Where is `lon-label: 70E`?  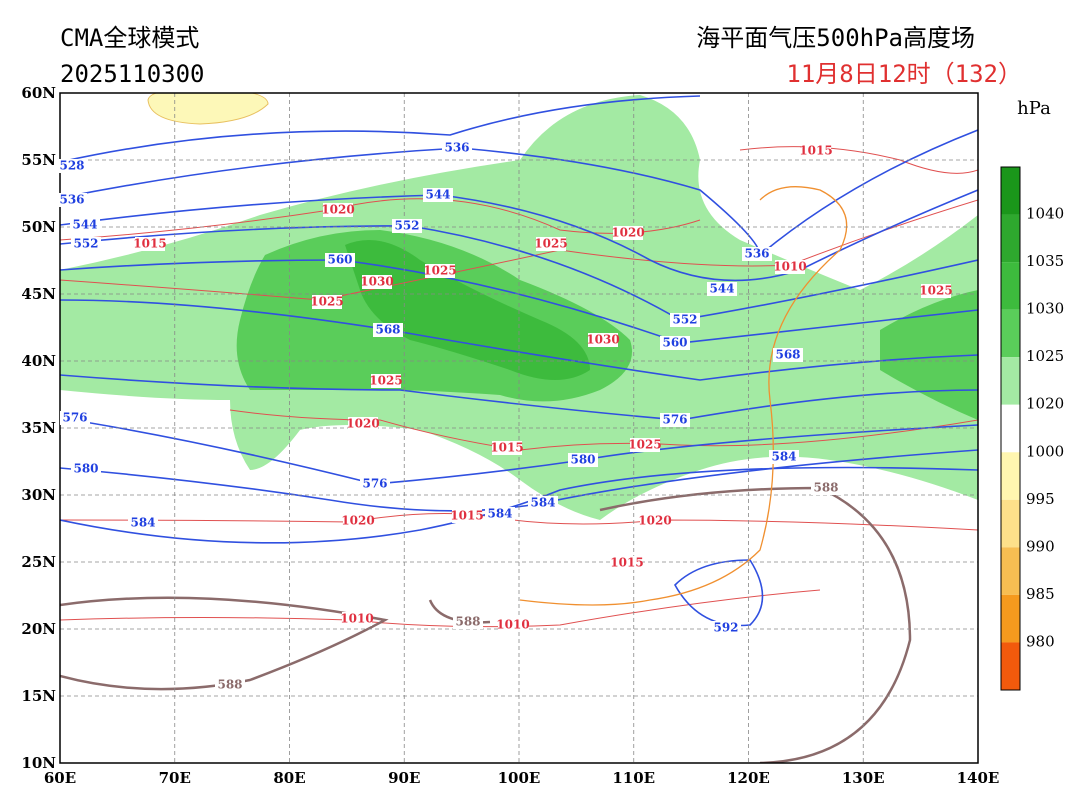
lon-label: 70E is located at coordinates (175, 778).